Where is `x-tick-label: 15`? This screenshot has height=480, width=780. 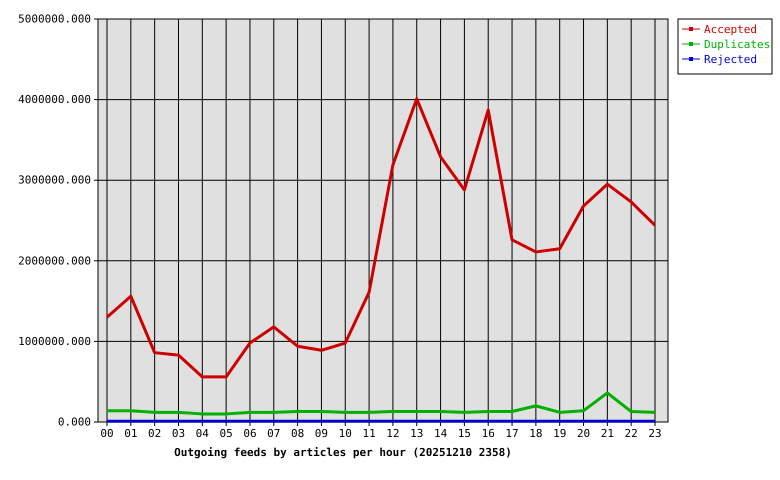
x-tick-label: 15 is located at coordinates (465, 433).